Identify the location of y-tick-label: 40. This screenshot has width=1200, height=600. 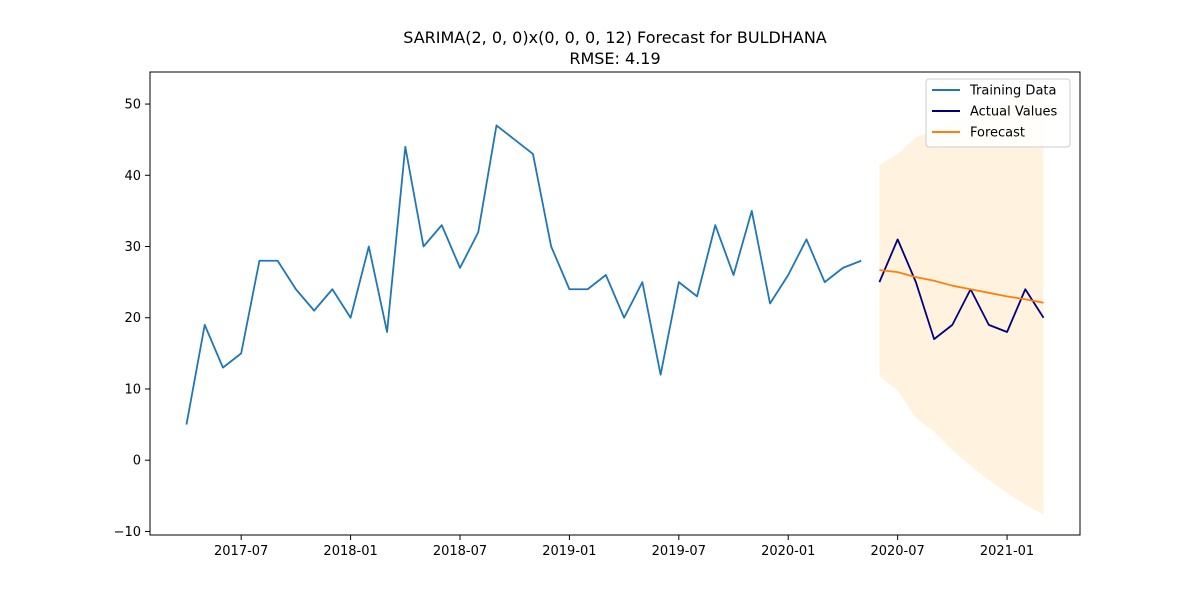
(132, 176).